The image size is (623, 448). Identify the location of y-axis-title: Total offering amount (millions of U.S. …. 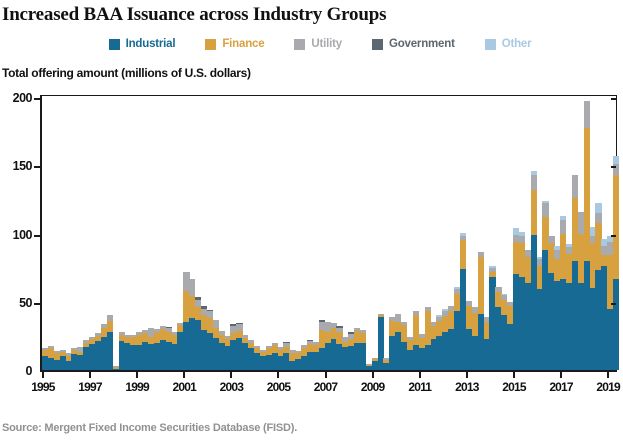
(126, 73).